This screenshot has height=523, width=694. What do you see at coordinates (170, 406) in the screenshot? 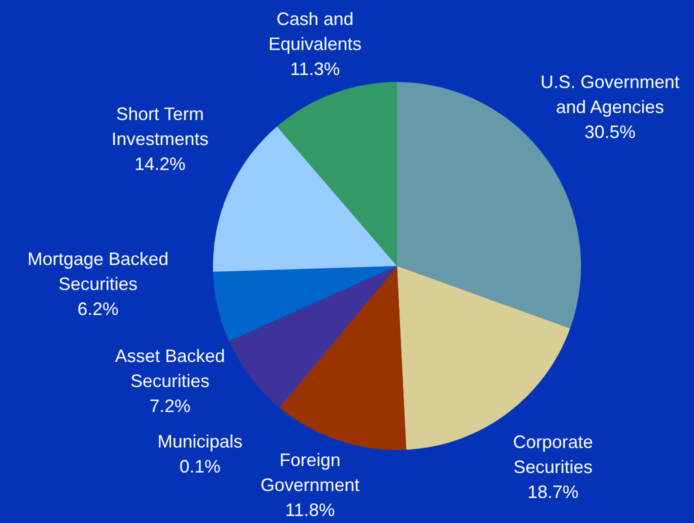
I see `data-label: 7.2%` at bounding box center [170, 406].